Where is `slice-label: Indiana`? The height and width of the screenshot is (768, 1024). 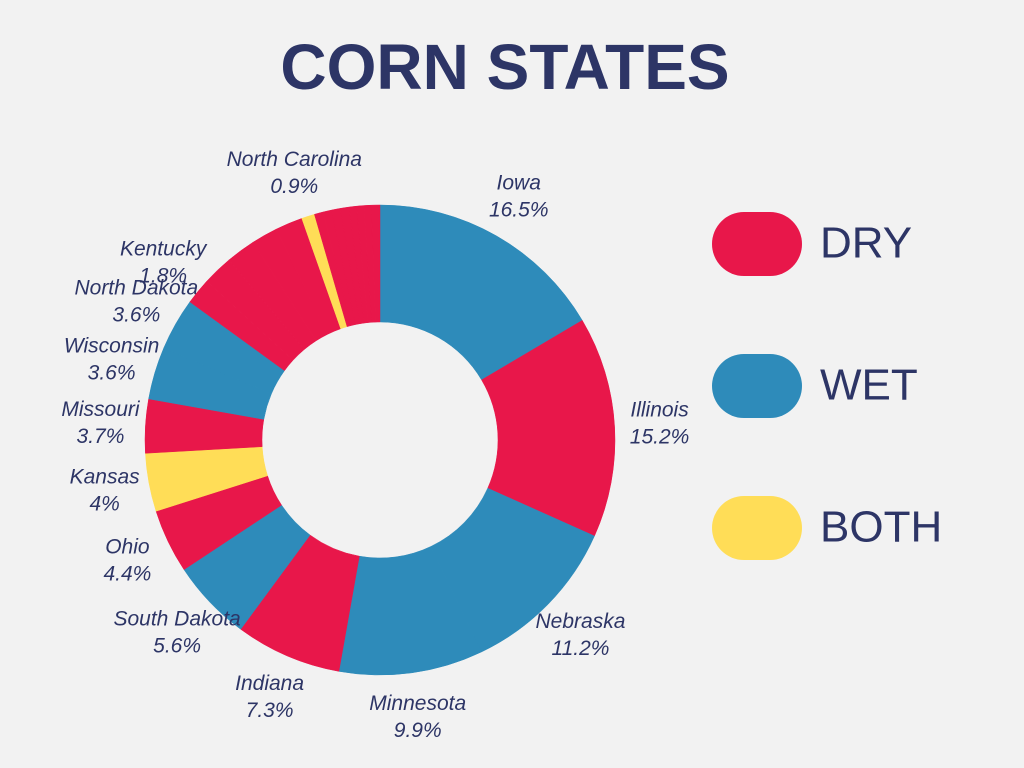
slice-label: Indiana is located at coordinates (269, 683).